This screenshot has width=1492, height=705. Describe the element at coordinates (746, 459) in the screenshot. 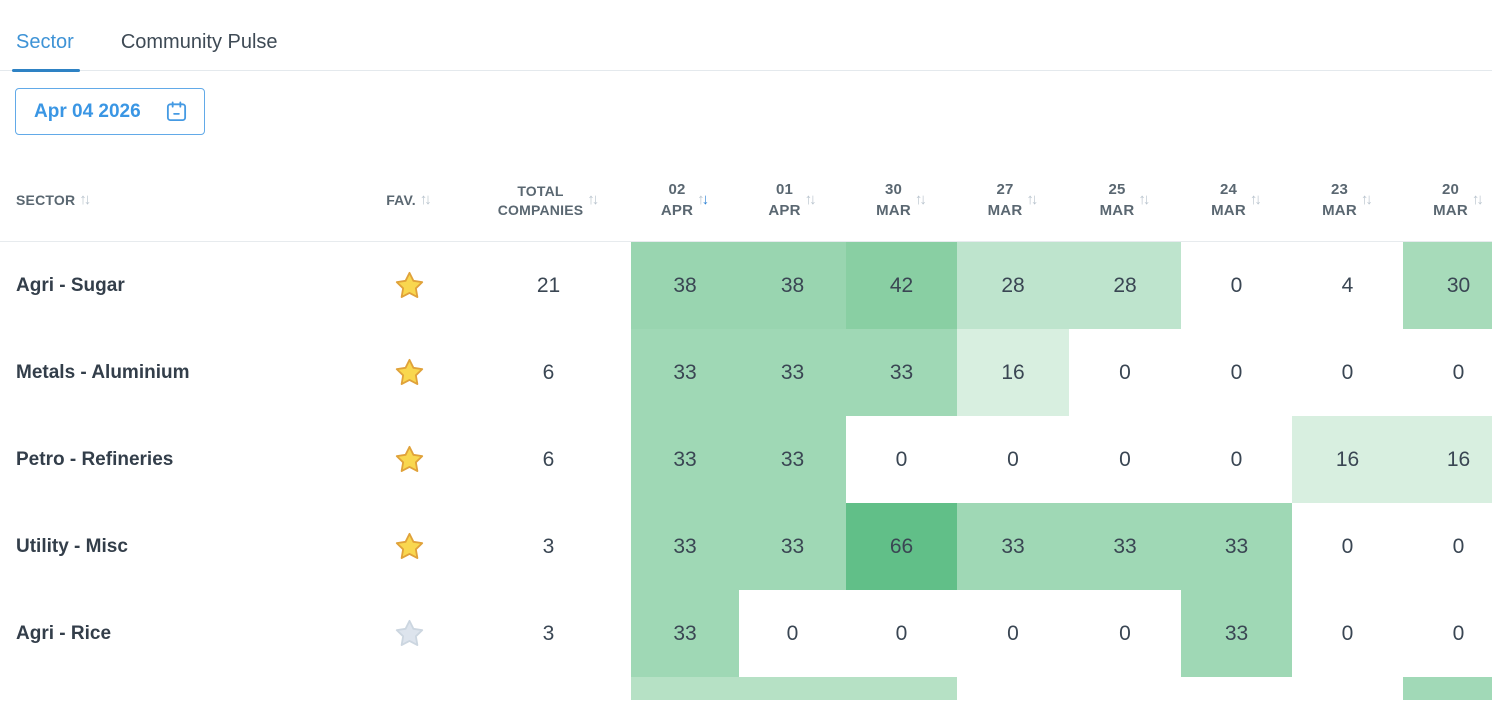

I see `table-row: Petro - Refineries 6 33 33 0 0 0 0 16 16` at that location.